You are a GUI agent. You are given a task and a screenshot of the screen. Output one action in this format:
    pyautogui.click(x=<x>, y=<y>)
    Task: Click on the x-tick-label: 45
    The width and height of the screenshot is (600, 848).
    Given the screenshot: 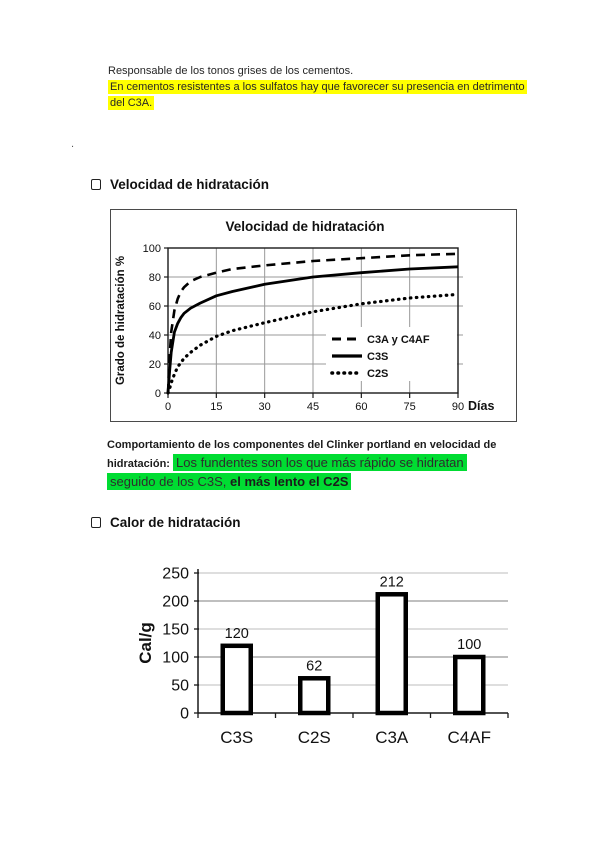 What is the action you would take?
    pyautogui.click(x=313, y=407)
    